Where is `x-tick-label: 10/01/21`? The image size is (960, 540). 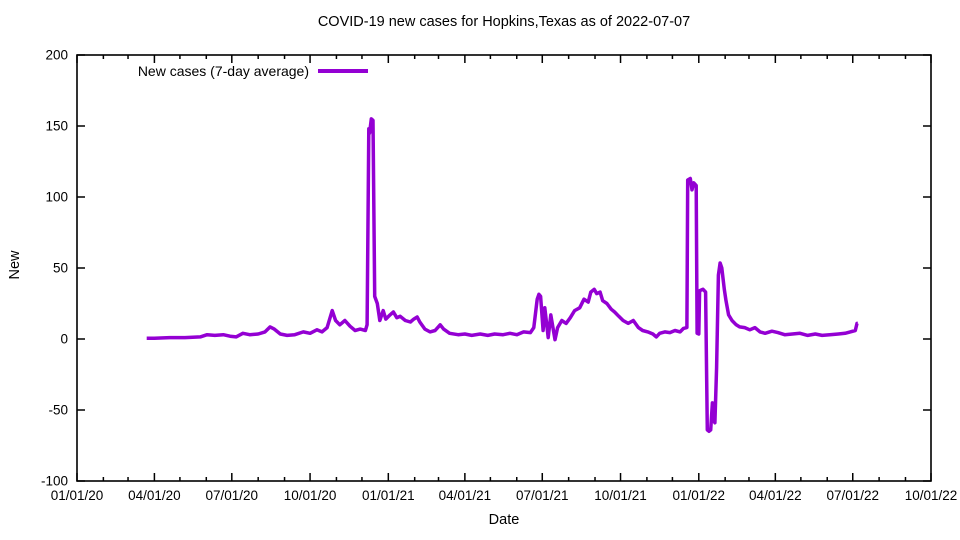 x-tick-label: 10/01/21 is located at coordinates (620, 495).